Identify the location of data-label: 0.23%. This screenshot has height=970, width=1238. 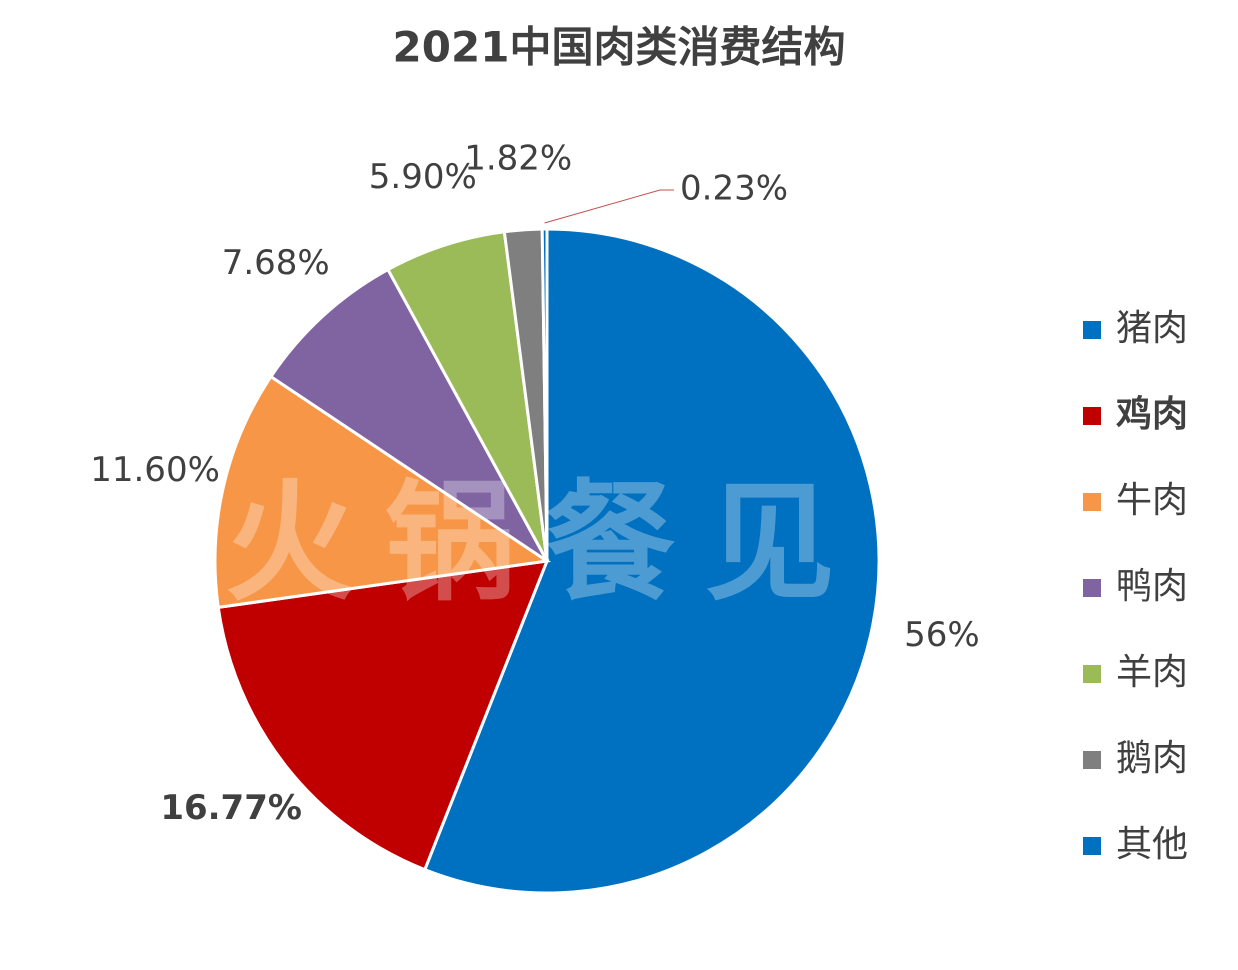
(734, 189).